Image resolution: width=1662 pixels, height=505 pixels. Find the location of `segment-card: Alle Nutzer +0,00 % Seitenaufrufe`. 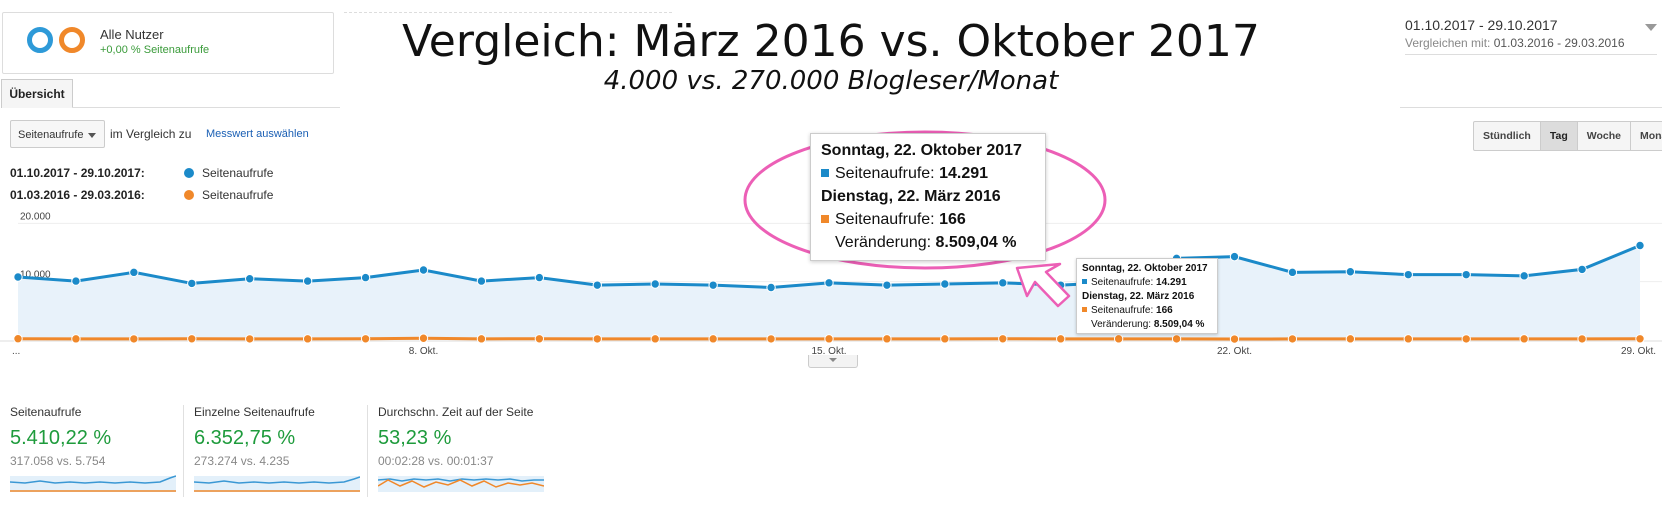

segment-card: Alle Nutzer +0,00 % Seitenaufrufe is located at coordinates (168, 43).